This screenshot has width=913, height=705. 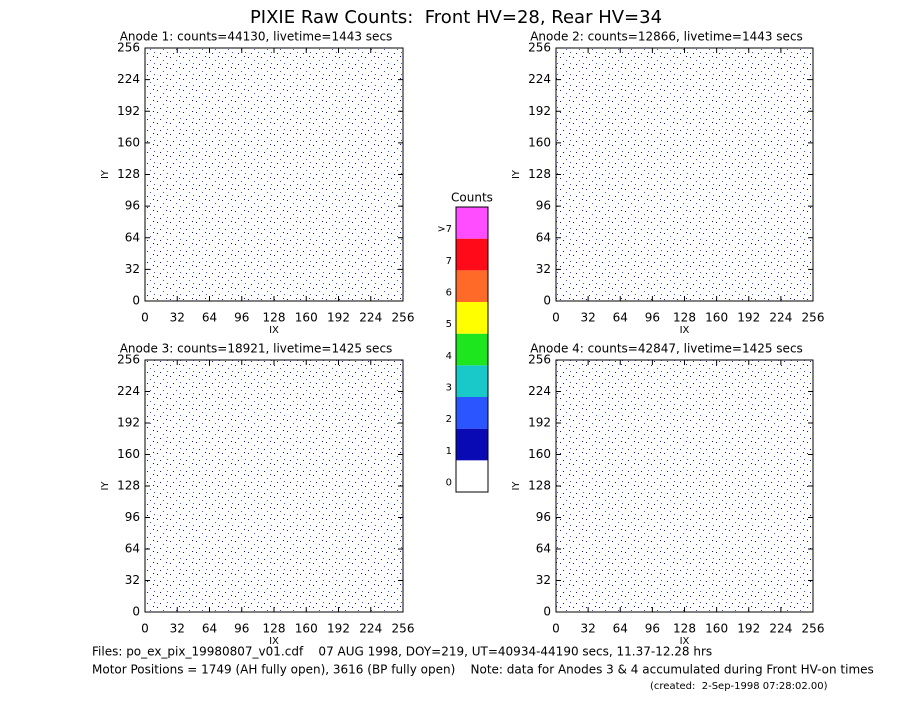 I want to click on colorbar-frame, so click(x=472, y=349).